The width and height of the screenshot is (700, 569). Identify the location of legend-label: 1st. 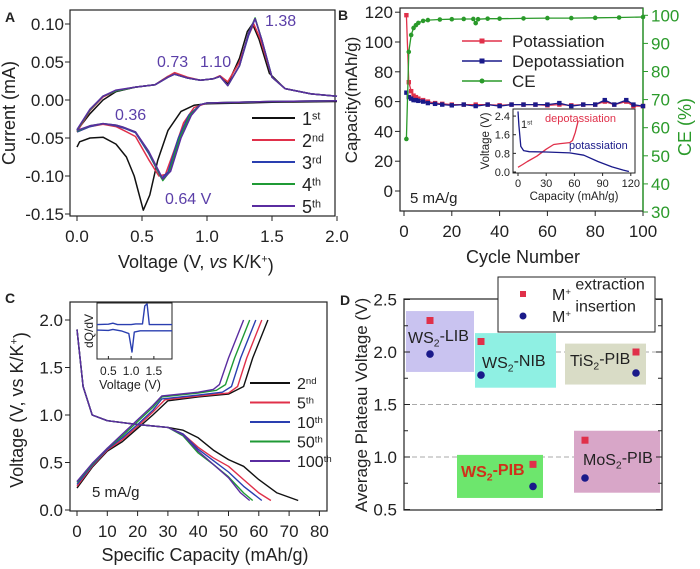
(311, 119).